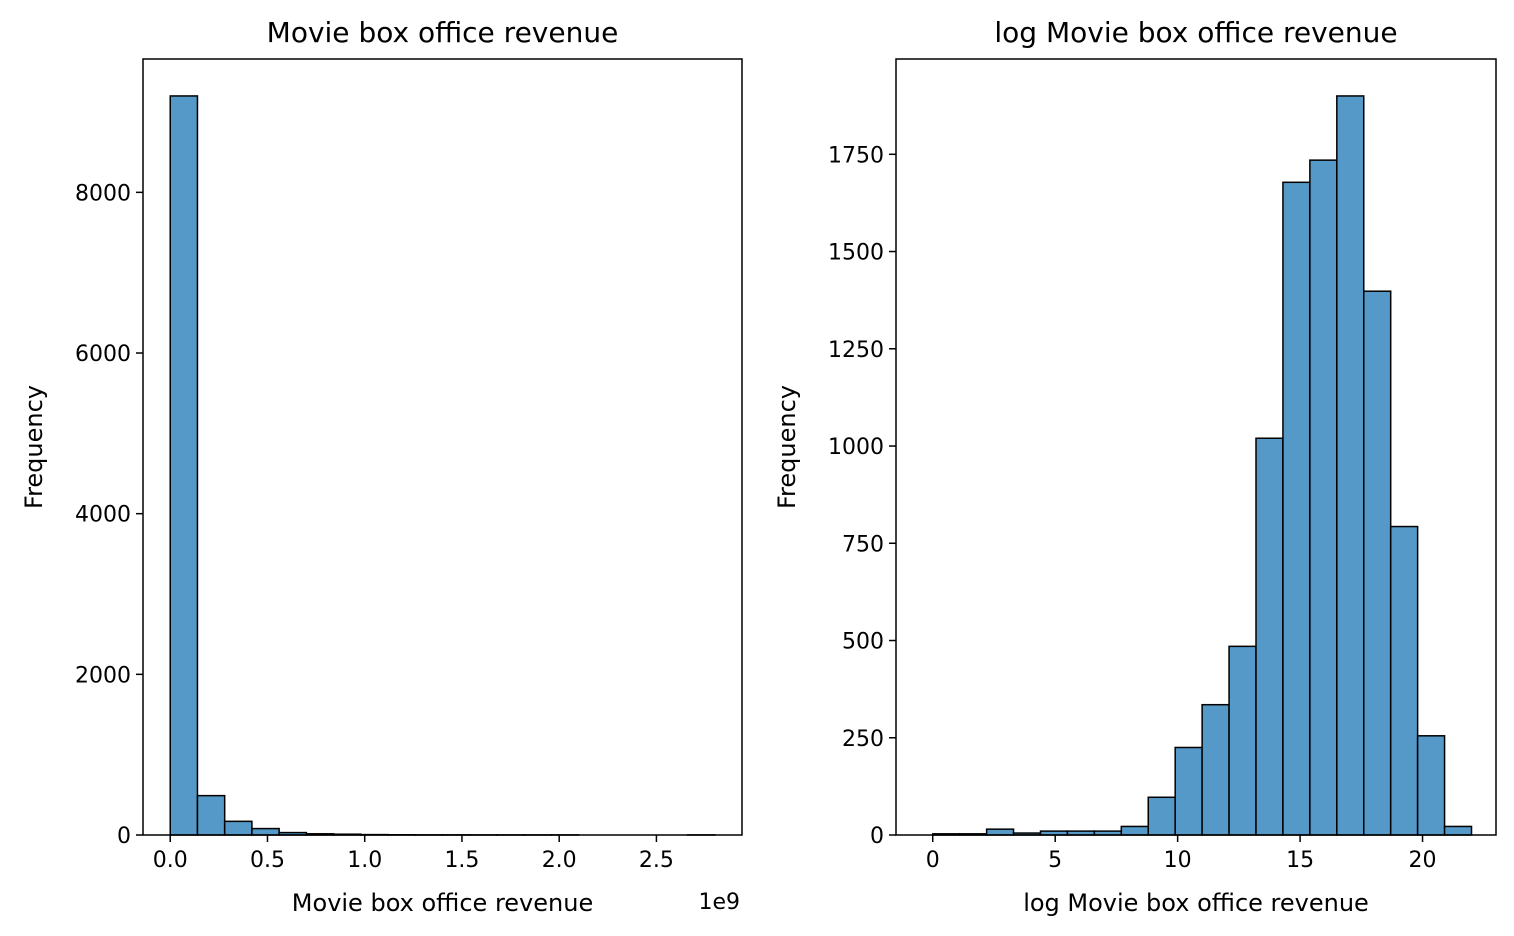 The image size is (1514, 936). Describe the element at coordinates (442, 903) in the screenshot. I see `x-axis-label: Movie box office revenue` at that location.